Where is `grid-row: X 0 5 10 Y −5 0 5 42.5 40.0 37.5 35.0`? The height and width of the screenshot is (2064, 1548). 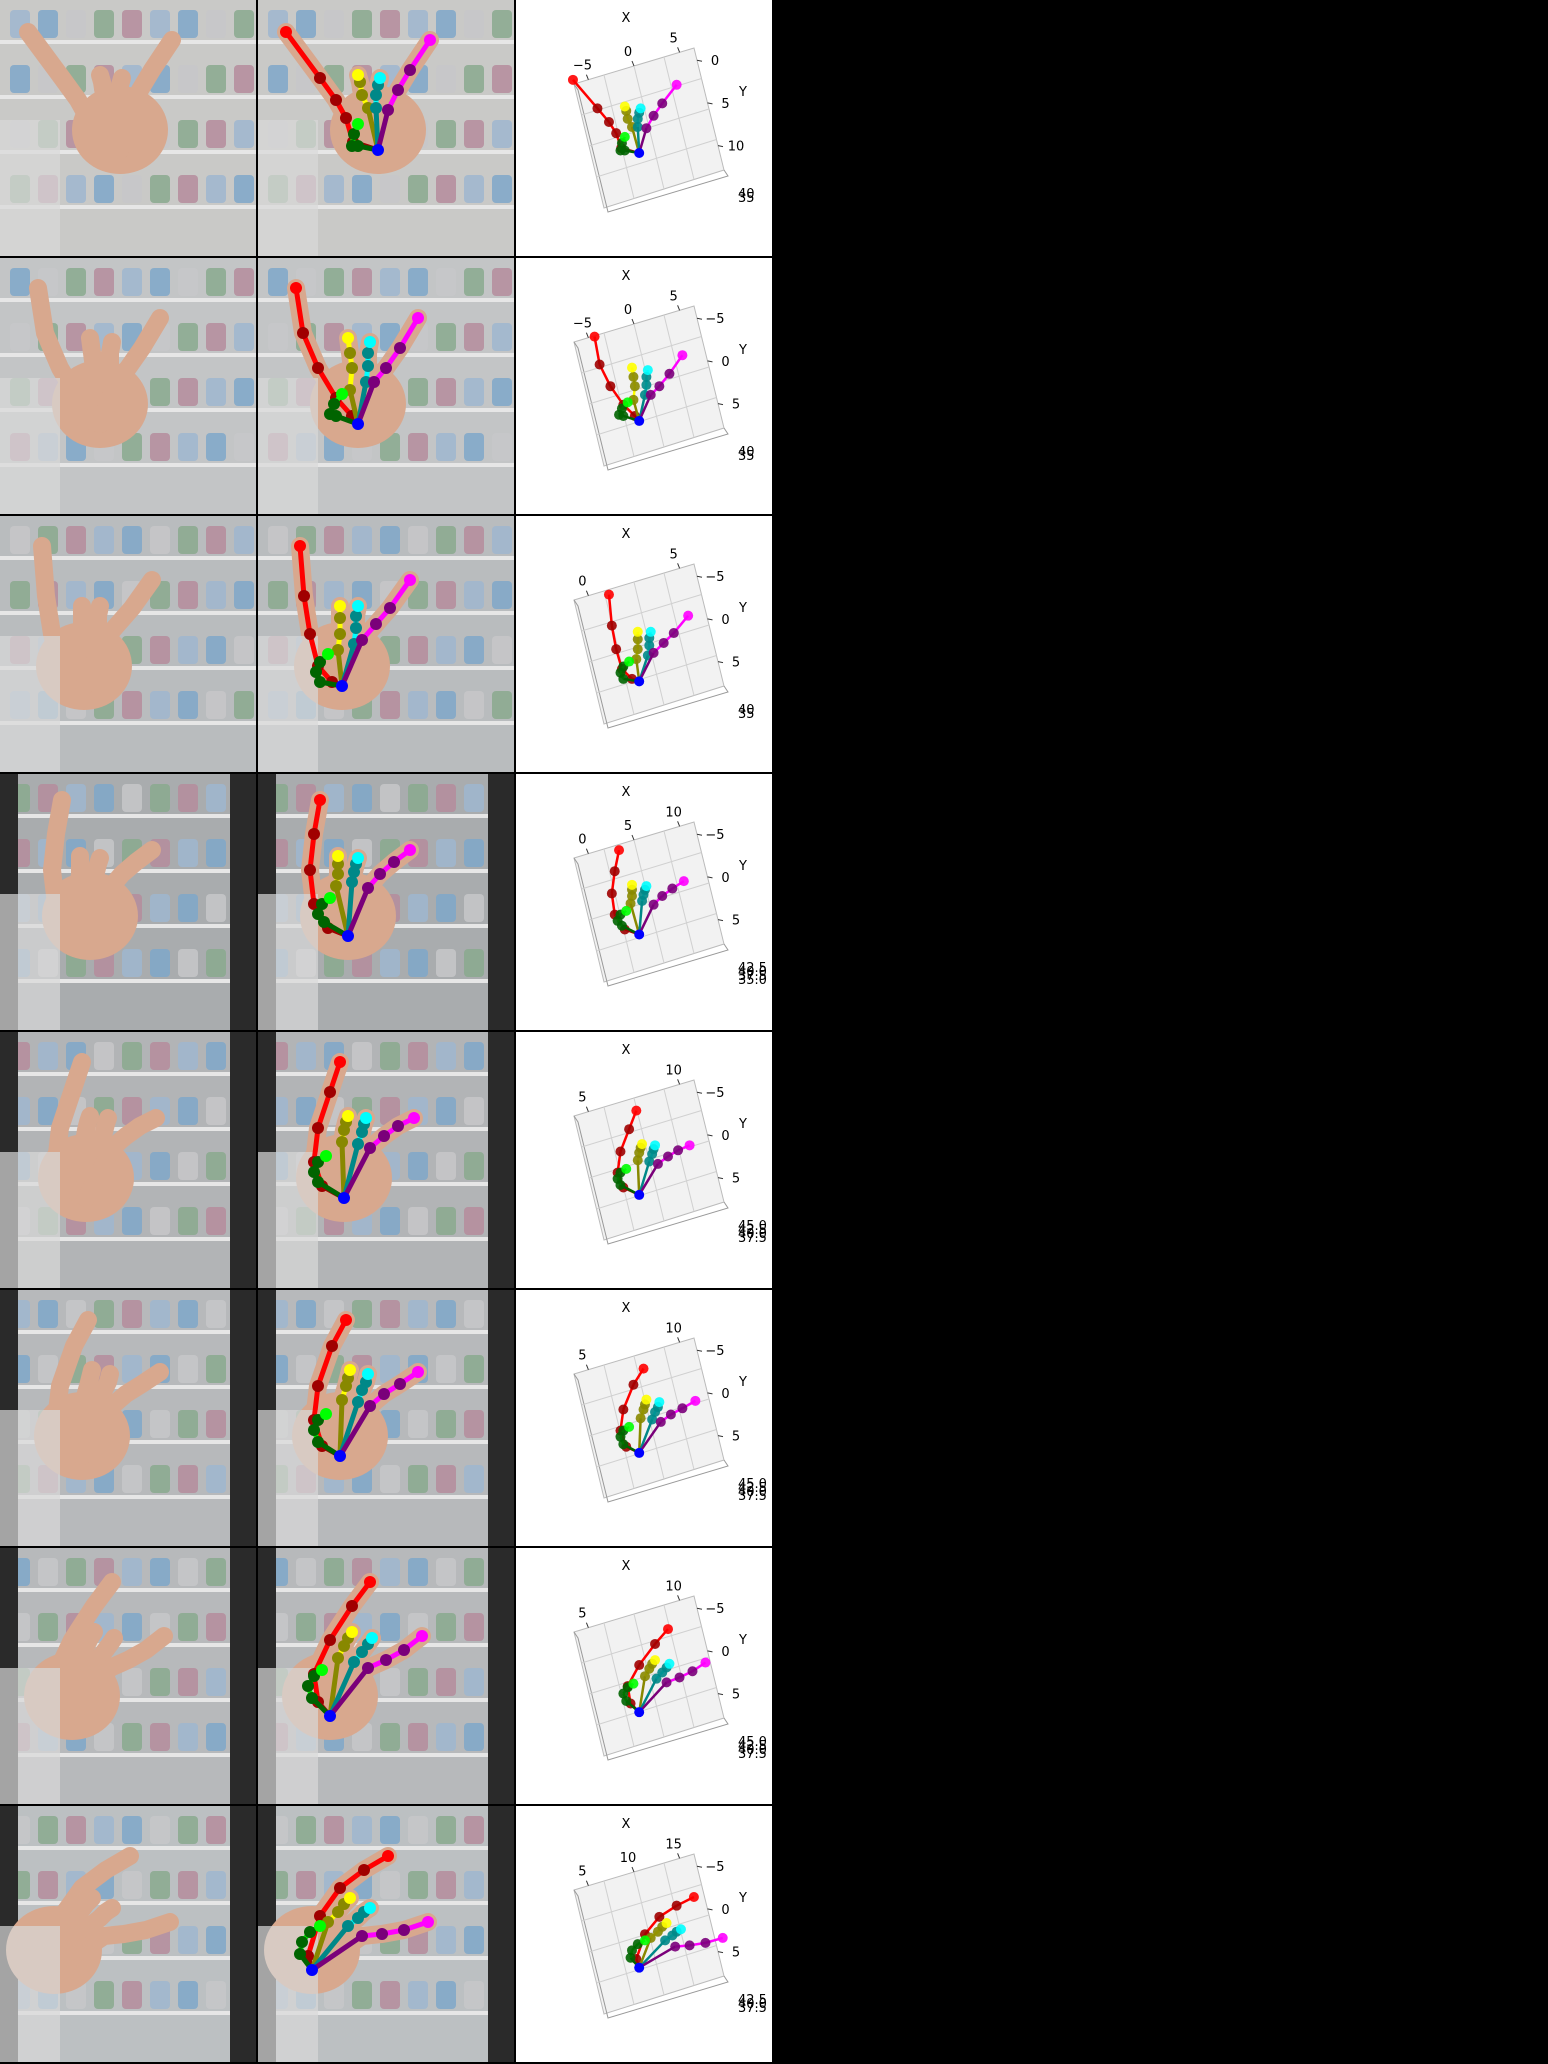
grid-row: X 0 5 10 Y −5 0 5 42.5 40.0 37.5 35.0 is located at coordinates (386, 902).